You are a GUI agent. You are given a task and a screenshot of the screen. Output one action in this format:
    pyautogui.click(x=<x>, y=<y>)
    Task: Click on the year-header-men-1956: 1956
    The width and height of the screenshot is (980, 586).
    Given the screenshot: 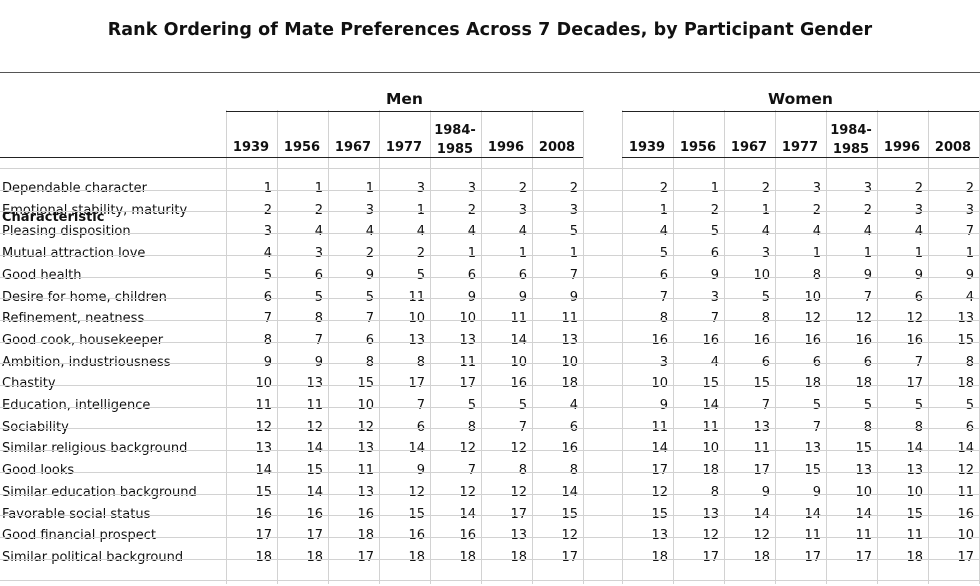 What is the action you would take?
    pyautogui.click(x=302, y=147)
    